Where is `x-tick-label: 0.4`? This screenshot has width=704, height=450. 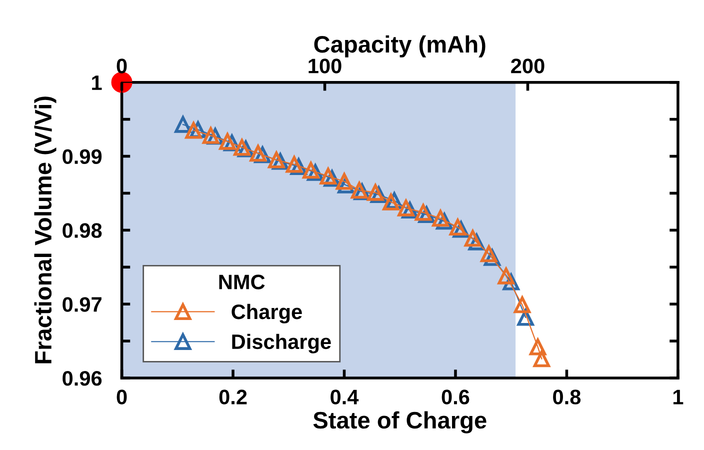 x-tick-label: 0.4 is located at coordinates (344, 397).